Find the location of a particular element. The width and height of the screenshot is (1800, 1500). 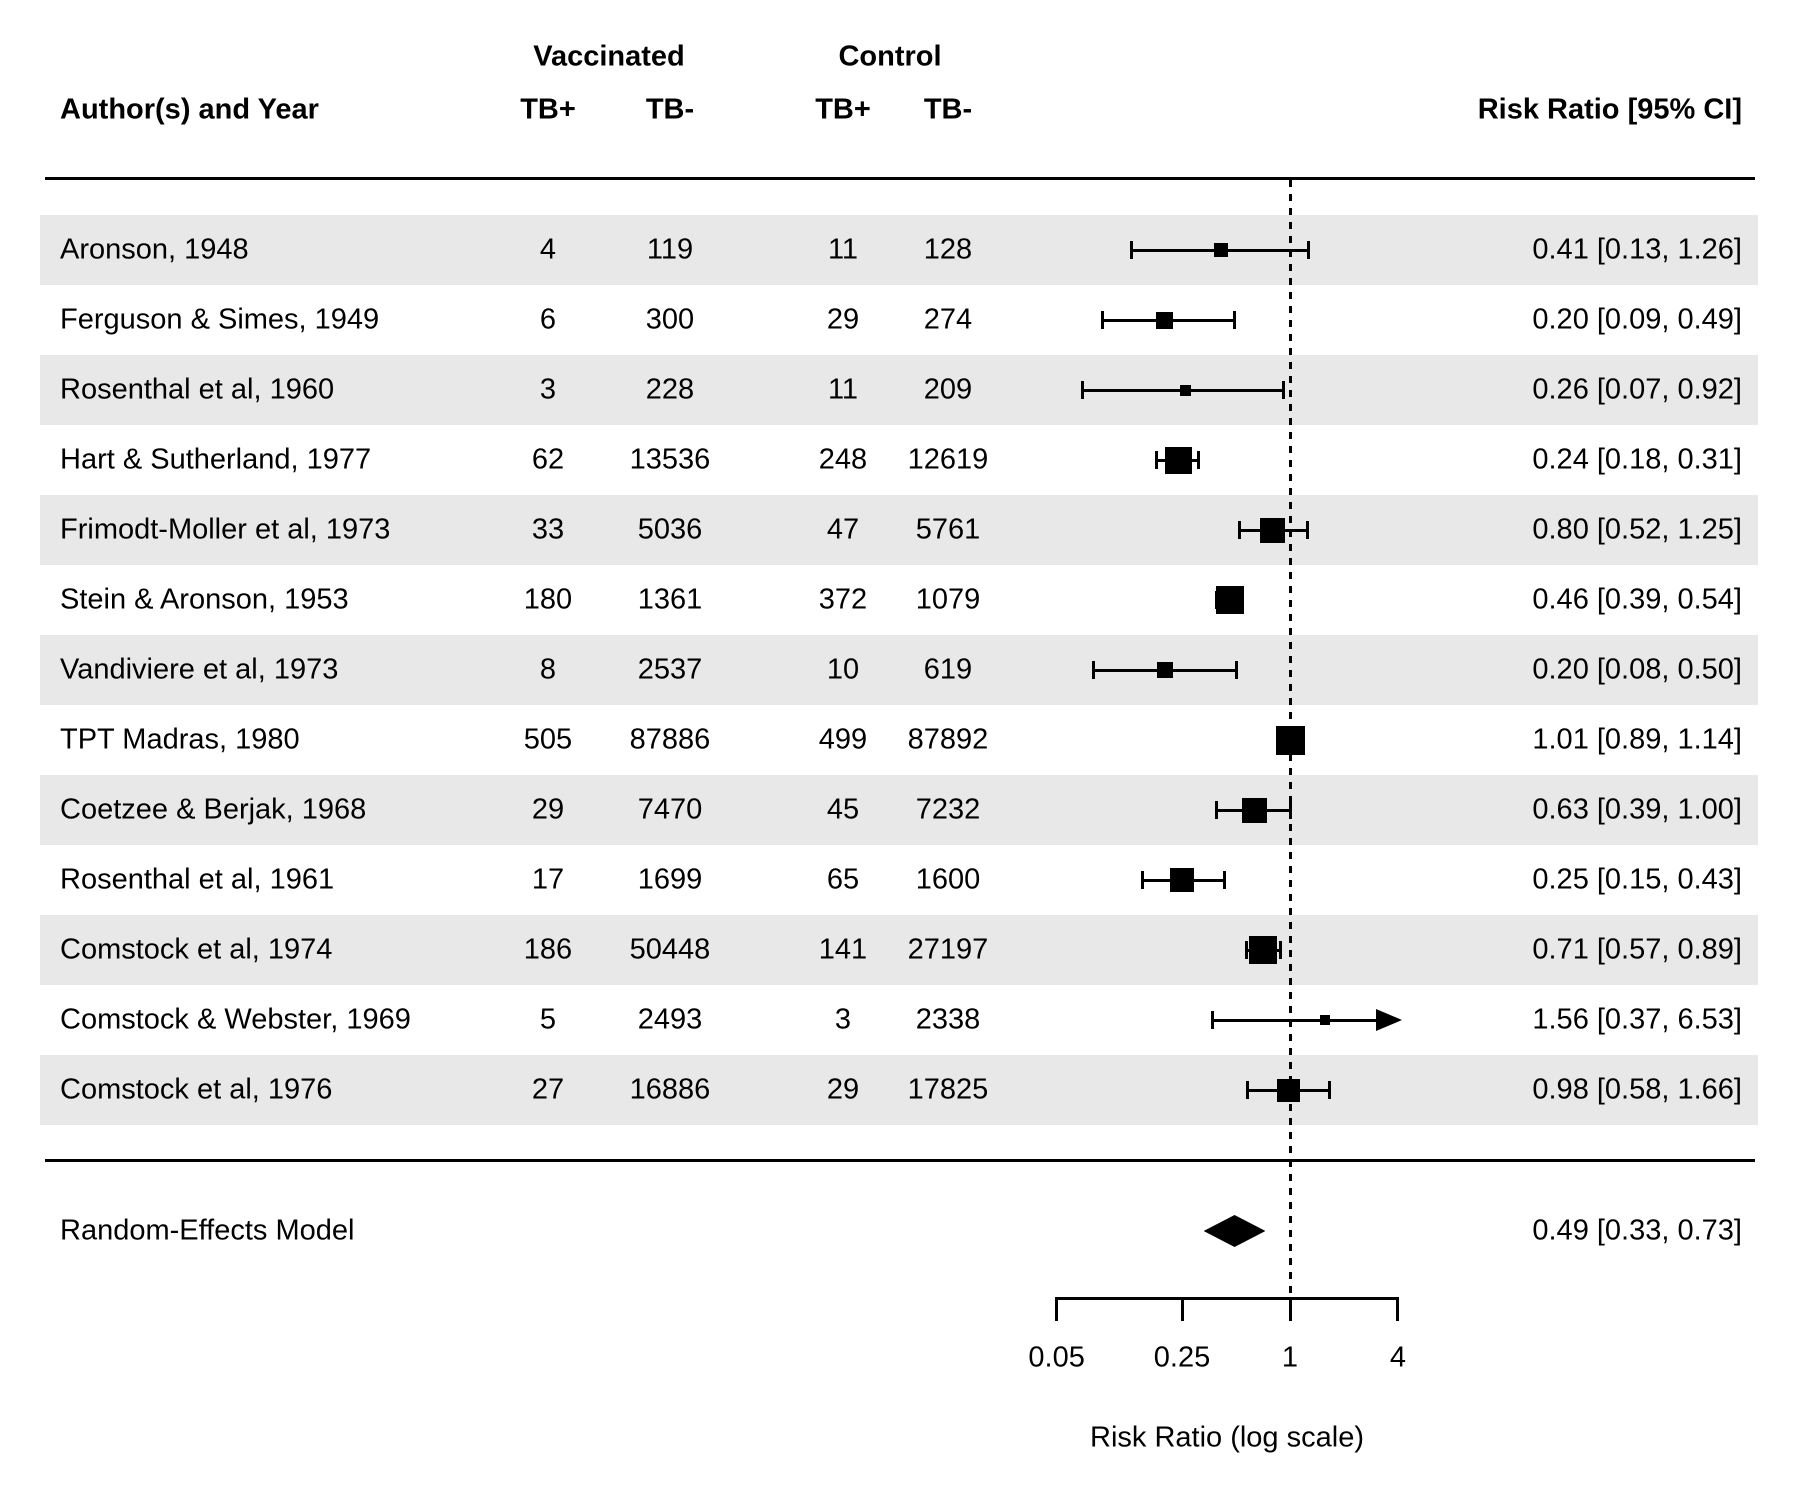

study-ctrl-tbpos: 499 is located at coordinates (843, 739).